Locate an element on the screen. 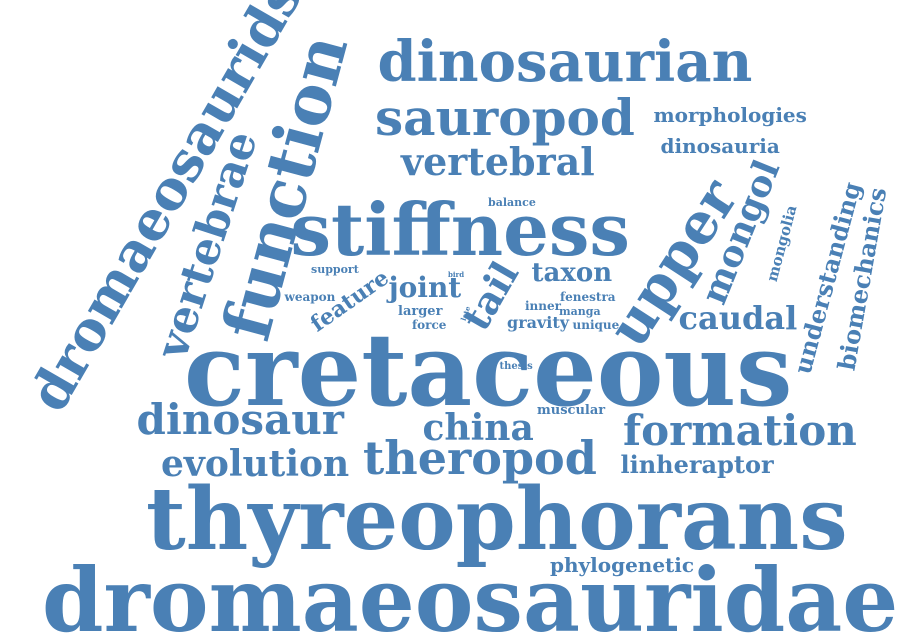  word-dromaeosauridae: dromaeosauridae is located at coordinates (470, 592).